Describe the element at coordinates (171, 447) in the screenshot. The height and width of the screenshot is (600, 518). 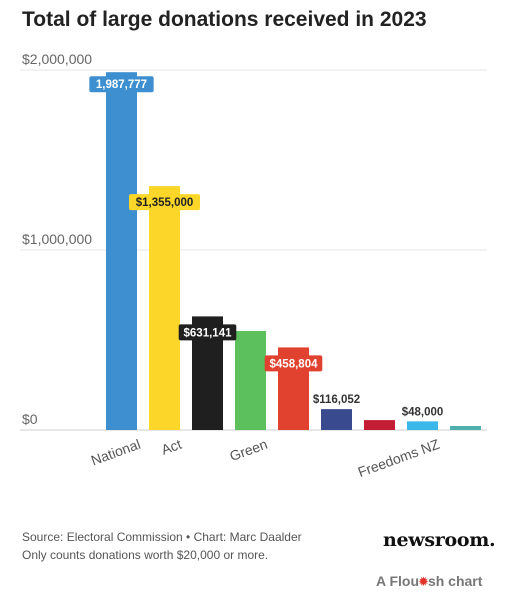
I see `x-tick-label: Act` at that location.